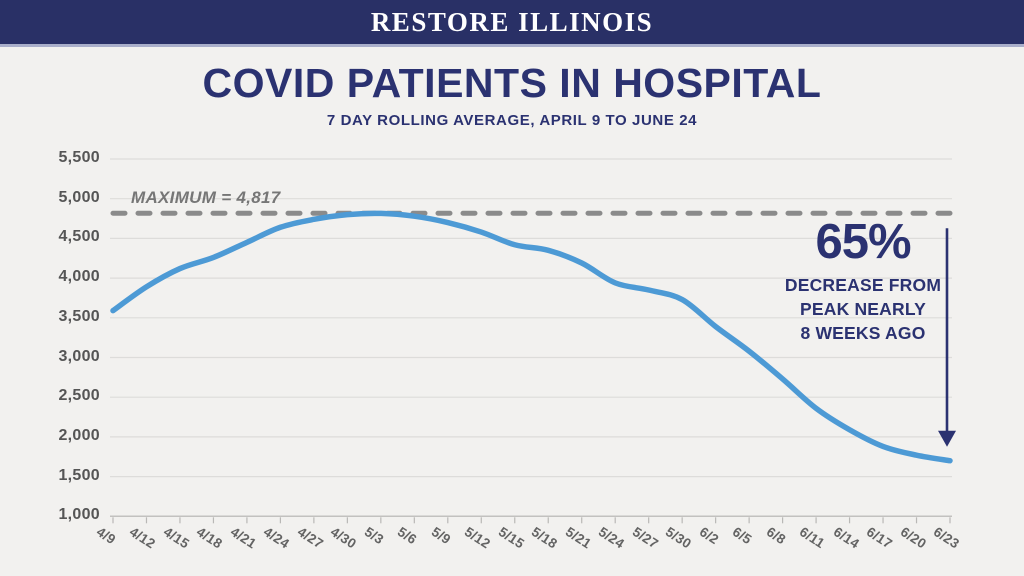 The height and width of the screenshot is (576, 1024). What do you see at coordinates (79, 396) in the screenshot?
I see `y-axis-label: 2,500` at bounding box center [79, 396].